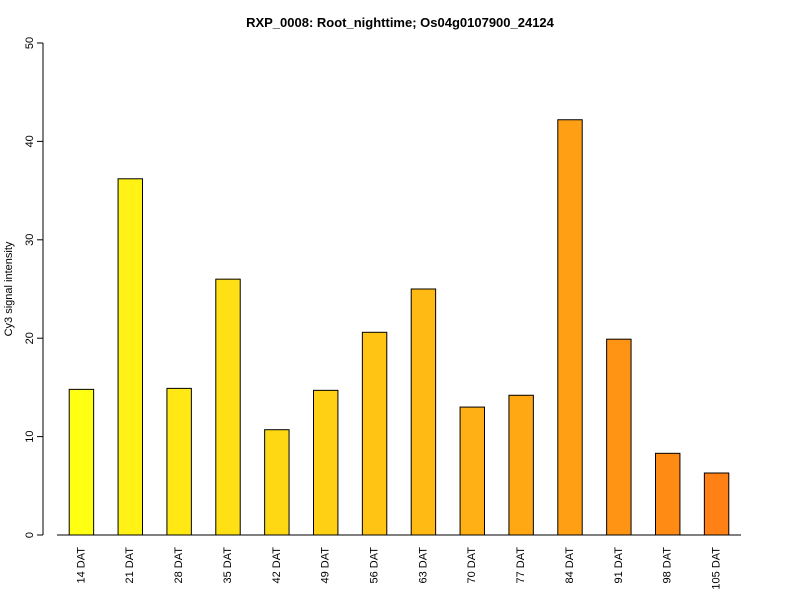 This screenshot has width=800, height=600. What do you see at coordinates (34, 287) in the screenshot?
I see `y-axis: 0 10 20 30 40 50` at bounding box center [34, 287].